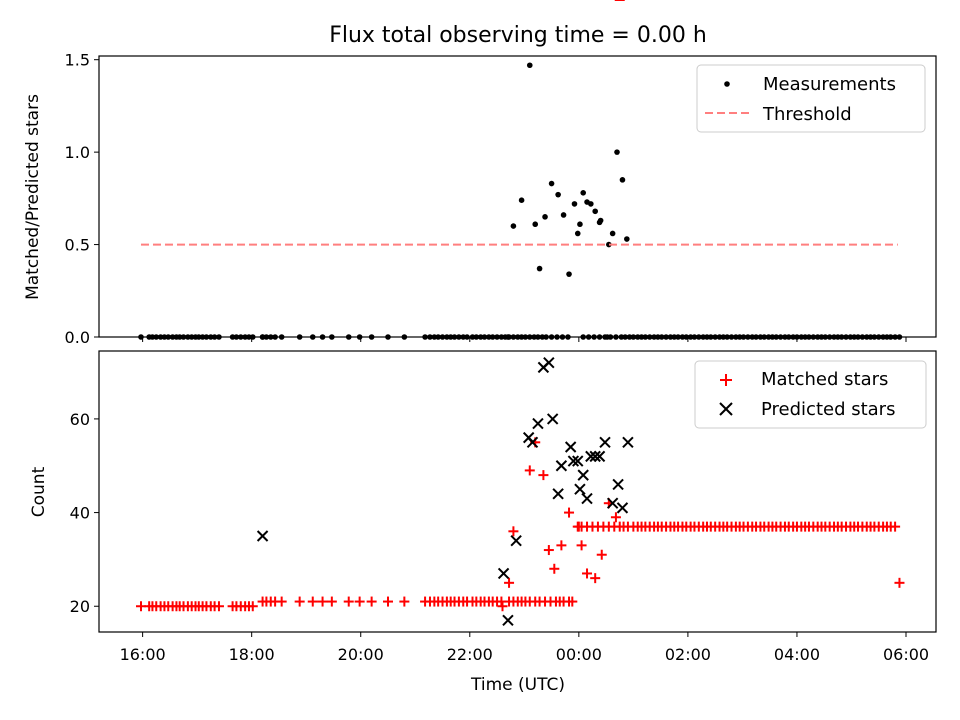  What do you see at coordinates (80, 606) in the screenshot?
I see `bottom-ytick-label: 20` at bounding box center [80, 606].